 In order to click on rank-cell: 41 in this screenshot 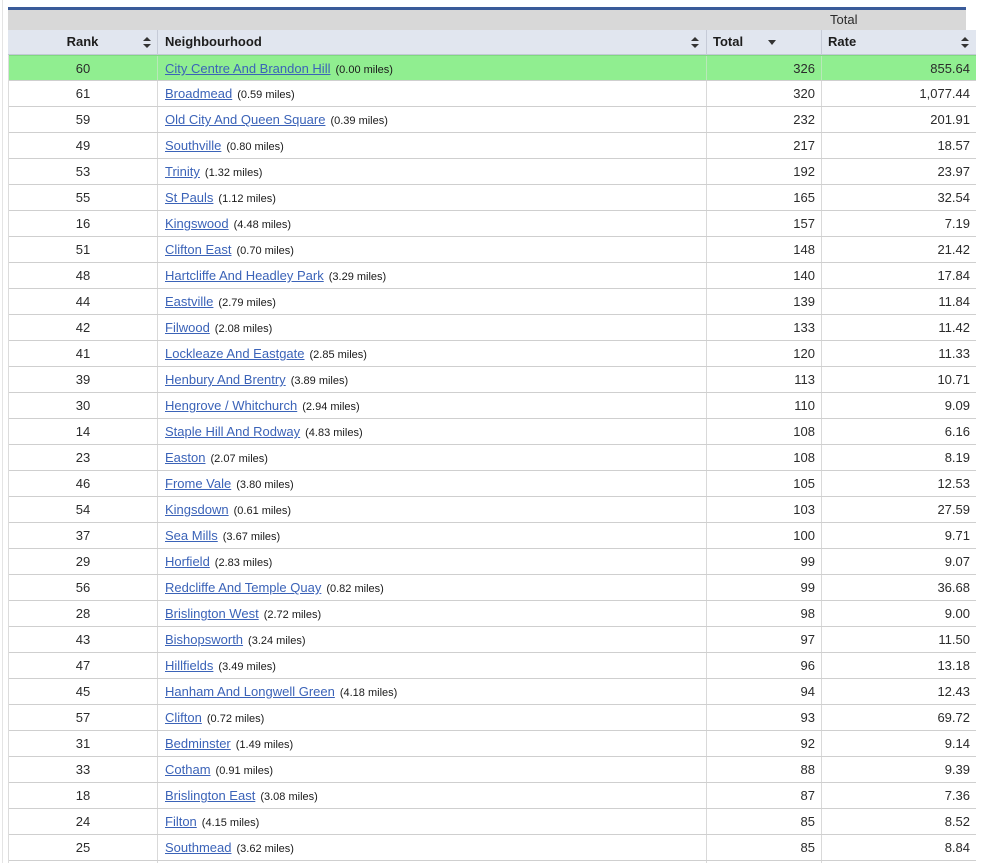, I will do `click(83, 353)`.